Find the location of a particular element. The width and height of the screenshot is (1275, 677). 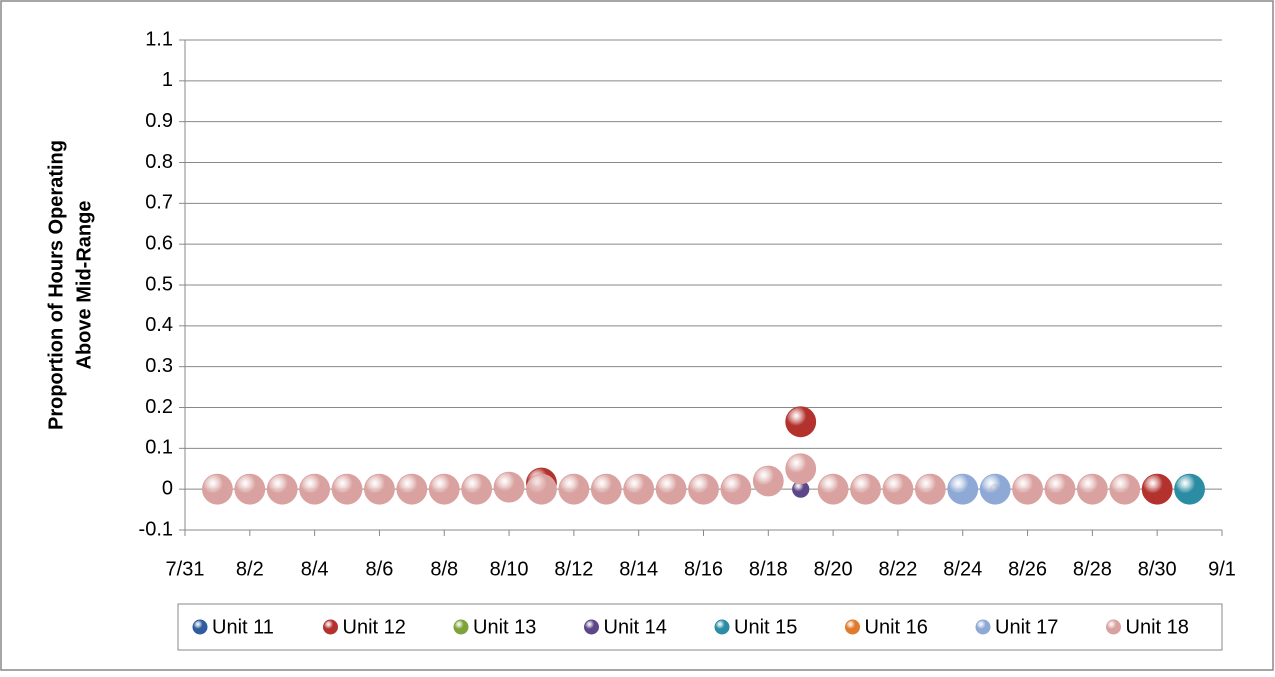

x-tick-label: 8/30 is located at coordinates (1157, 569).